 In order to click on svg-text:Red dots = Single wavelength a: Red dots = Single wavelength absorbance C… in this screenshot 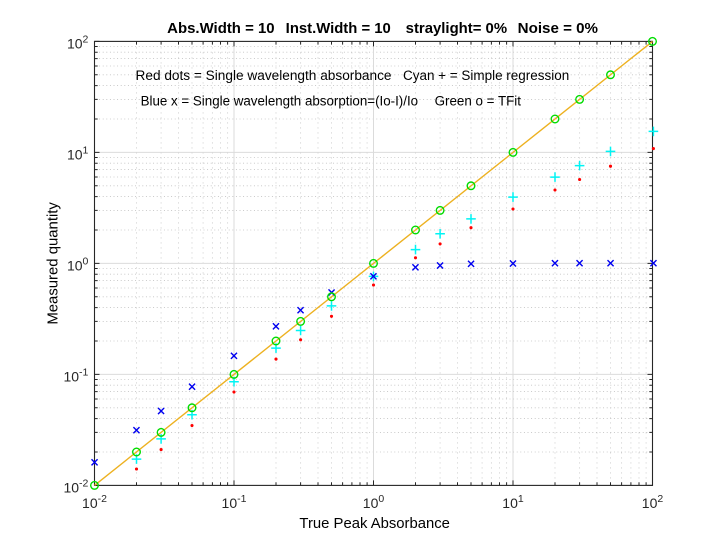, I will do `click(353, 88)`.